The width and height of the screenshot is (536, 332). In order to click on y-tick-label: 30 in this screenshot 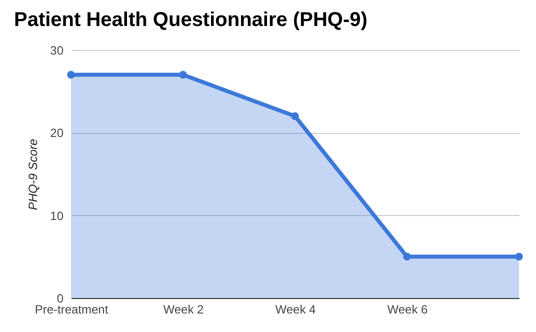, I will do `click(57, 51)`.